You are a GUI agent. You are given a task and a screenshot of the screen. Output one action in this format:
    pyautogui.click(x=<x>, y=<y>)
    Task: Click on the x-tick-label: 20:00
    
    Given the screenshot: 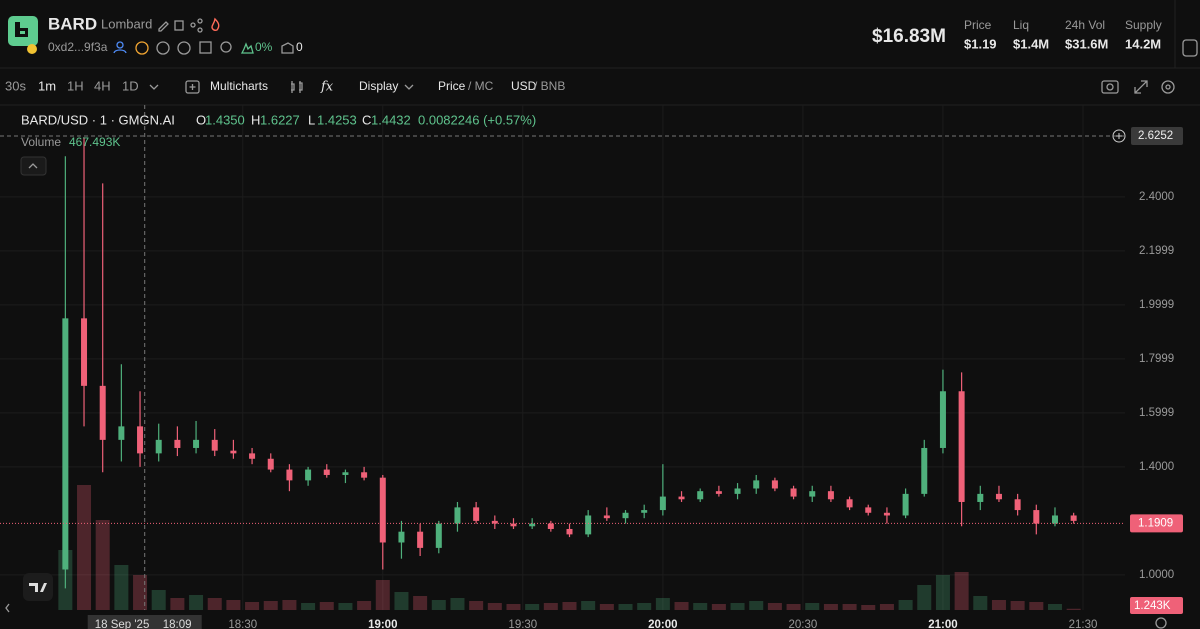 What is the action you would take?
    pyautogui.click(x=662, y=624)
    